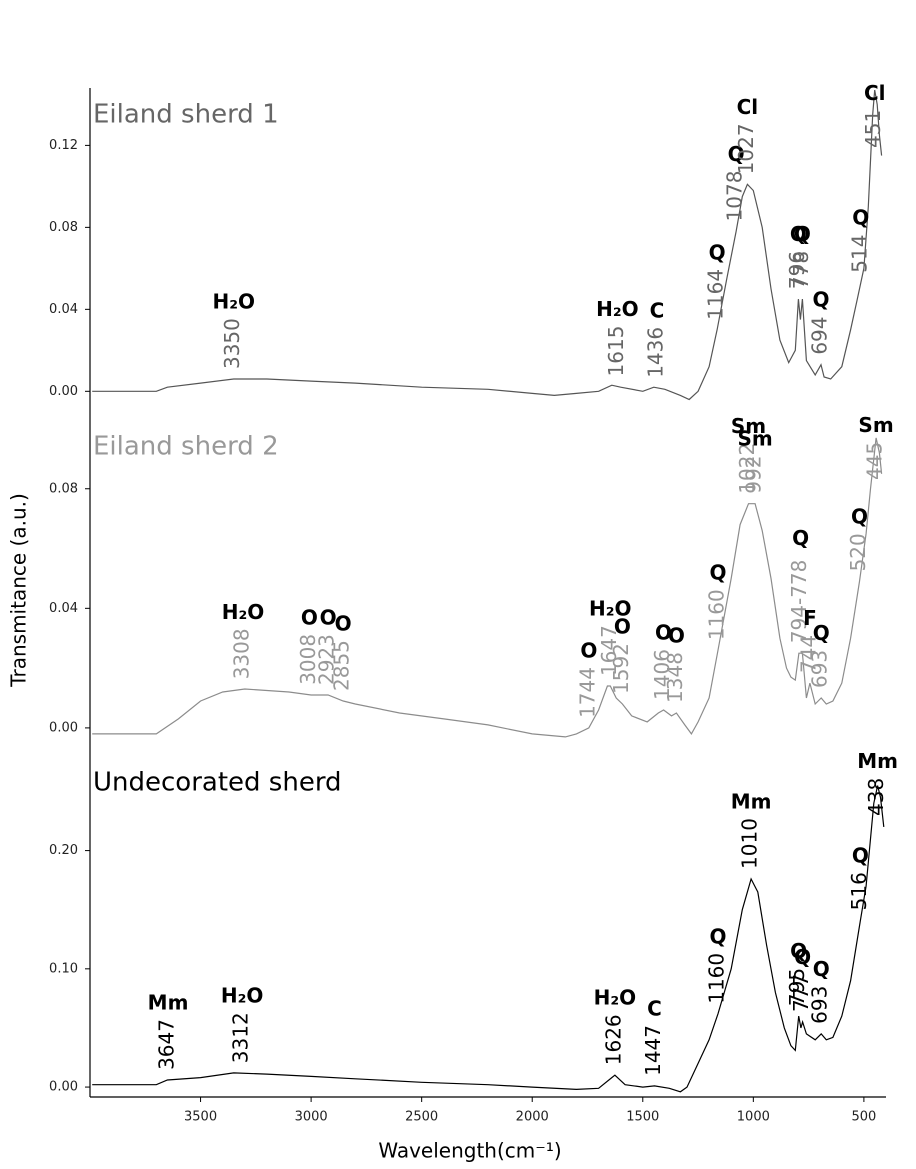 This screenshot has width=916, height=1169. What do you see at coordinates (875, 461) in the screenshot?
I see `peak-label: 445` at bounding box center [875, 461].